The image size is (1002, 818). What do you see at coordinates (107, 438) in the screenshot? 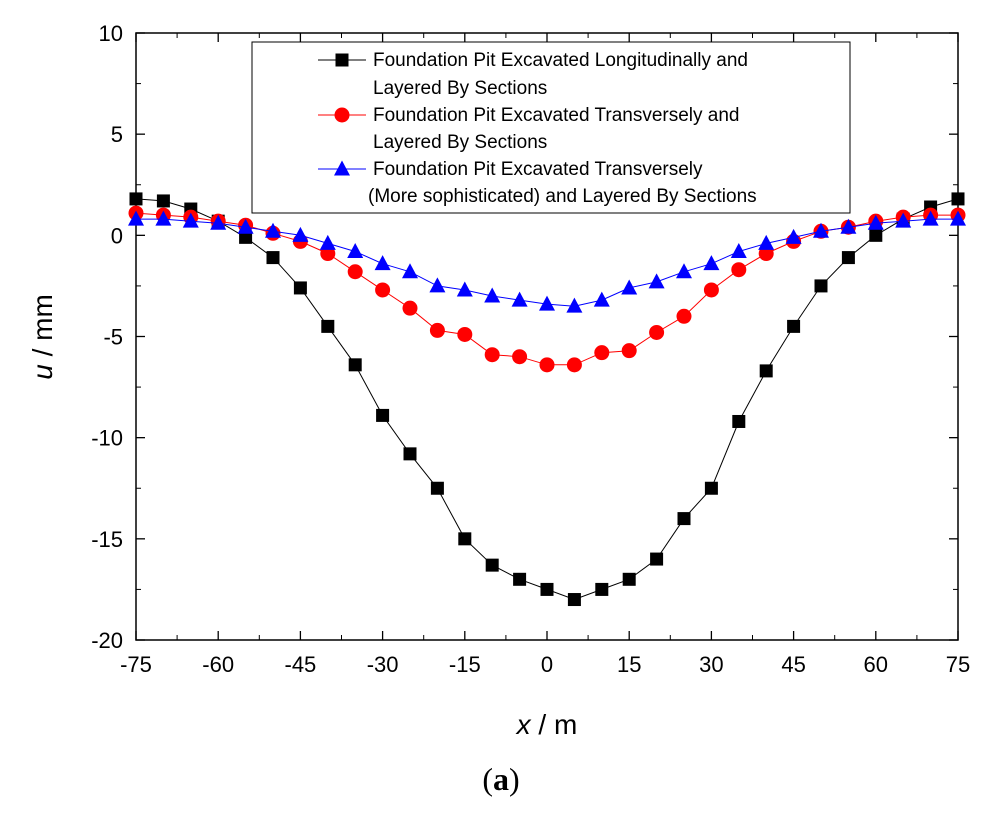
I see `y-tick-label: -10` at bounding box center [107, 438].